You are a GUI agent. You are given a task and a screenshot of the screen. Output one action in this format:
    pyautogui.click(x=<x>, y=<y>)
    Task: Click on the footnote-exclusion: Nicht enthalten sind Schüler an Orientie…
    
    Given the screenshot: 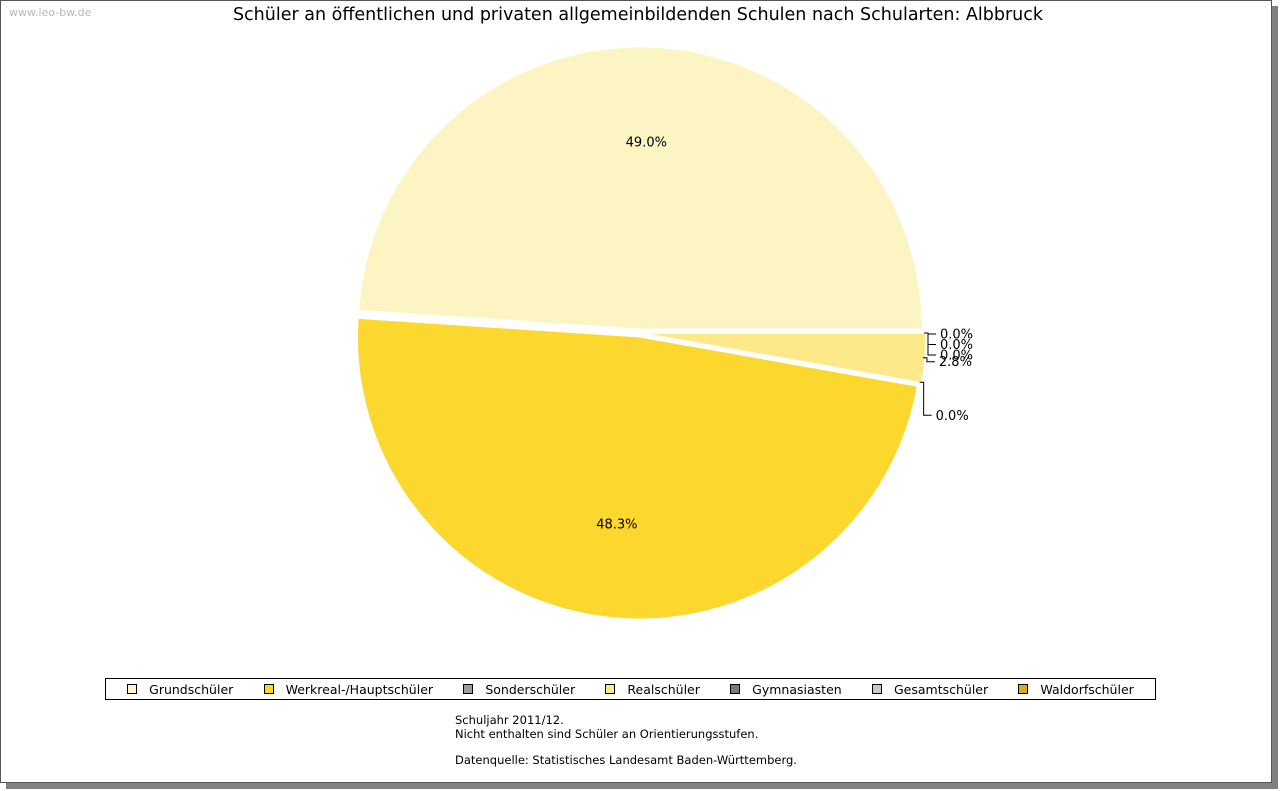 What is the action you would take?
    pyautogui.click(x=607, y=733)
    